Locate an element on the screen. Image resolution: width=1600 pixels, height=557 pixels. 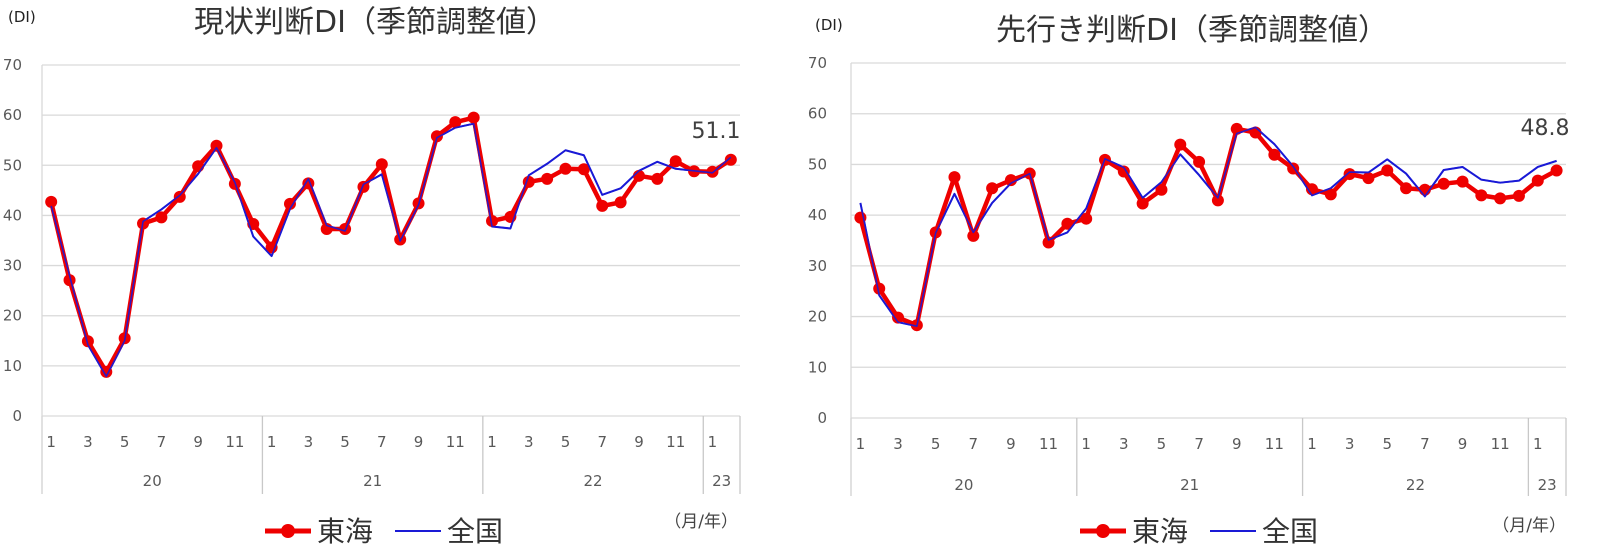
y-tick-label: 10 is located at coordinates (817, 367).